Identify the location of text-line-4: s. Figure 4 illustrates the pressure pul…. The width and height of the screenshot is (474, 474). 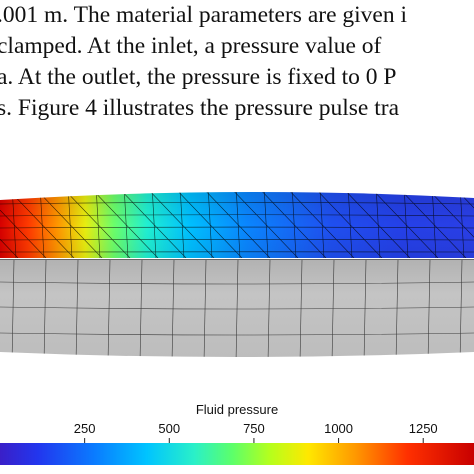
(200, 108).